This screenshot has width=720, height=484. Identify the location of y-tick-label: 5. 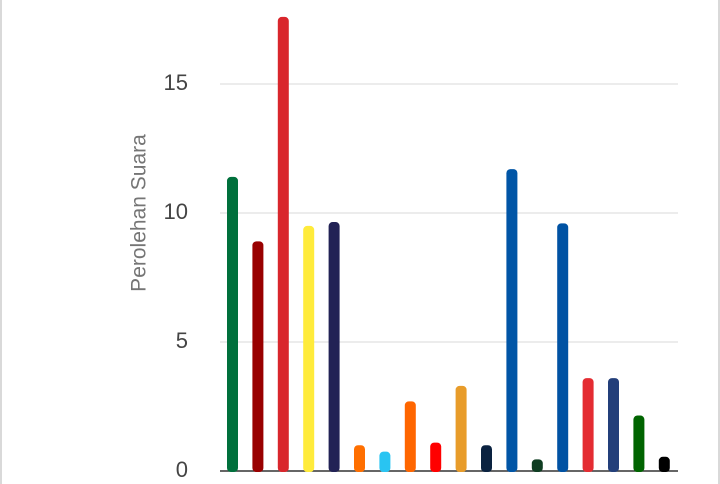
(182, 340).